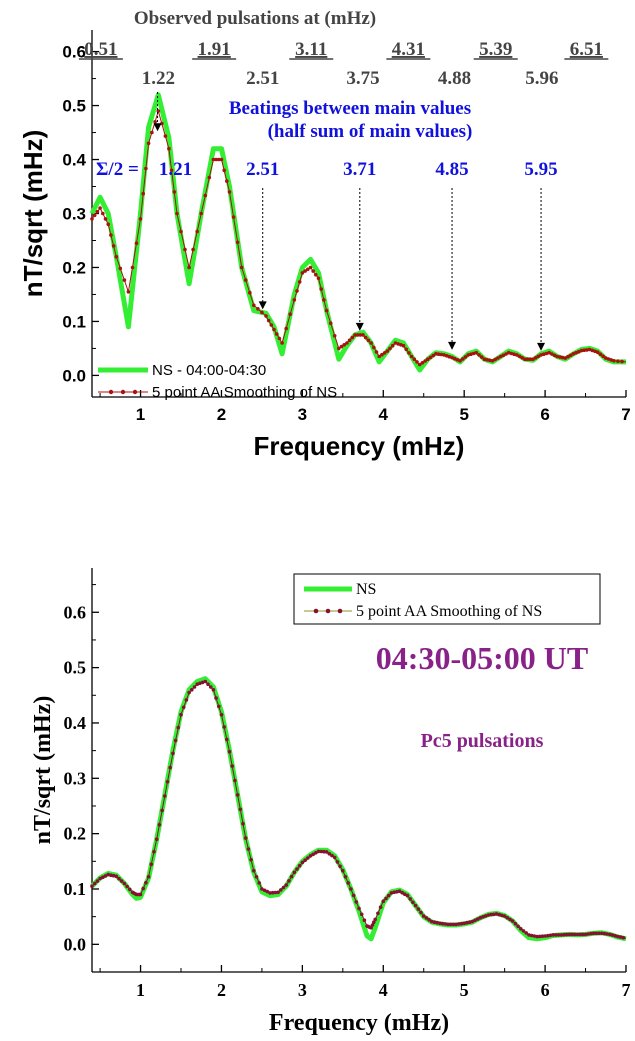  Describe the element at coordinates (545, 990) in the screenshot. I see `x-tick-label: 6` at that location.